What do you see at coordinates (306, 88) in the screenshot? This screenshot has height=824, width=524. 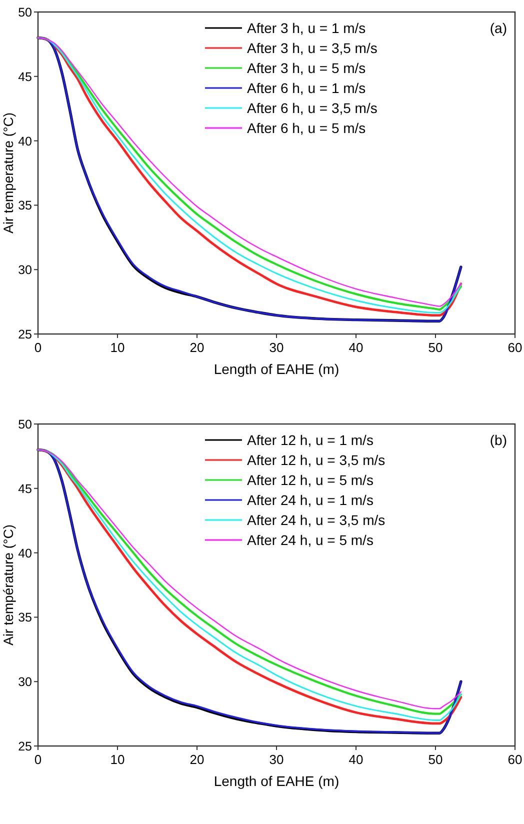 I see `legend-label: After 6 h, u = 1 m/s` at bounding box center [306, 88].